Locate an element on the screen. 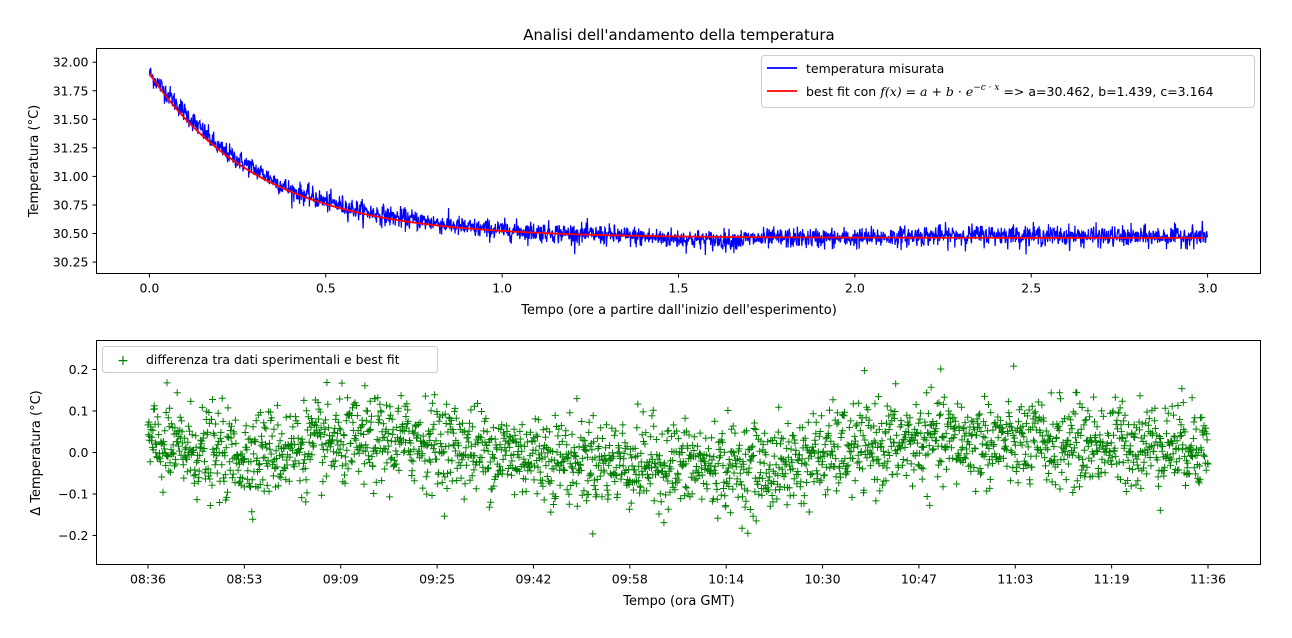 This screenshot has width=1292, height=638. top-y-tick-label: 31.00 is located at coordinates (71, 176).